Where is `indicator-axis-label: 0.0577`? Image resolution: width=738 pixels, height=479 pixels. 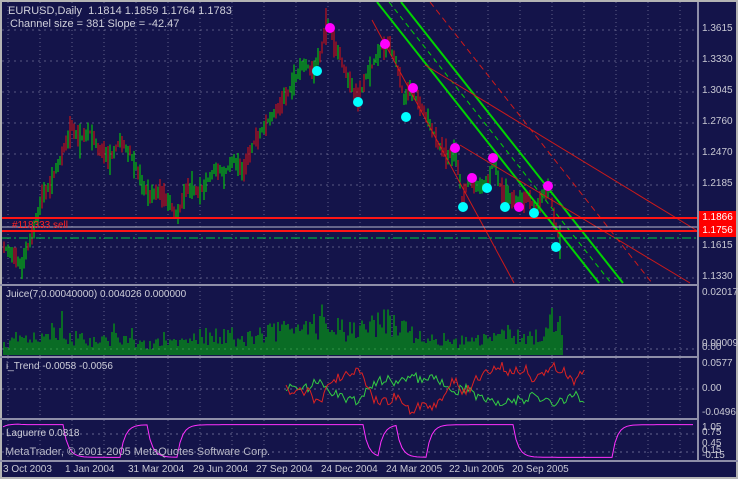
indicator-axis-label: 0.0577 is located at coordinates (717, 363).